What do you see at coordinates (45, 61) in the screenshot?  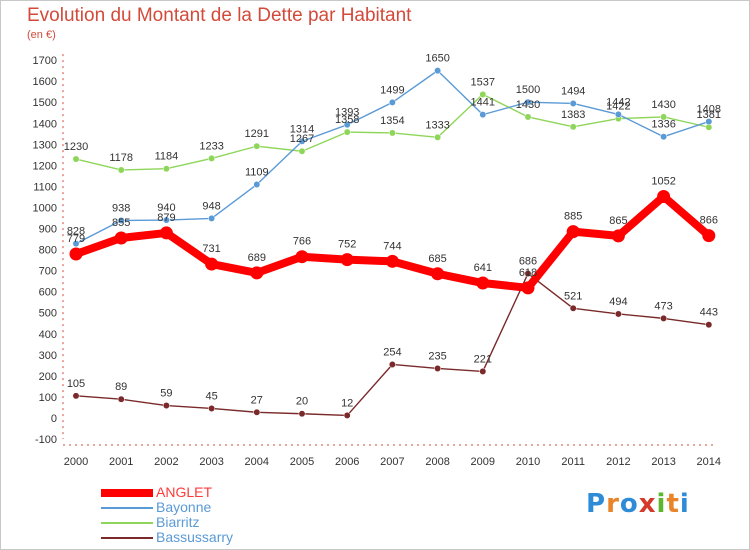 I see `y-tick-label: 1700` at bounding box center [45, 61].